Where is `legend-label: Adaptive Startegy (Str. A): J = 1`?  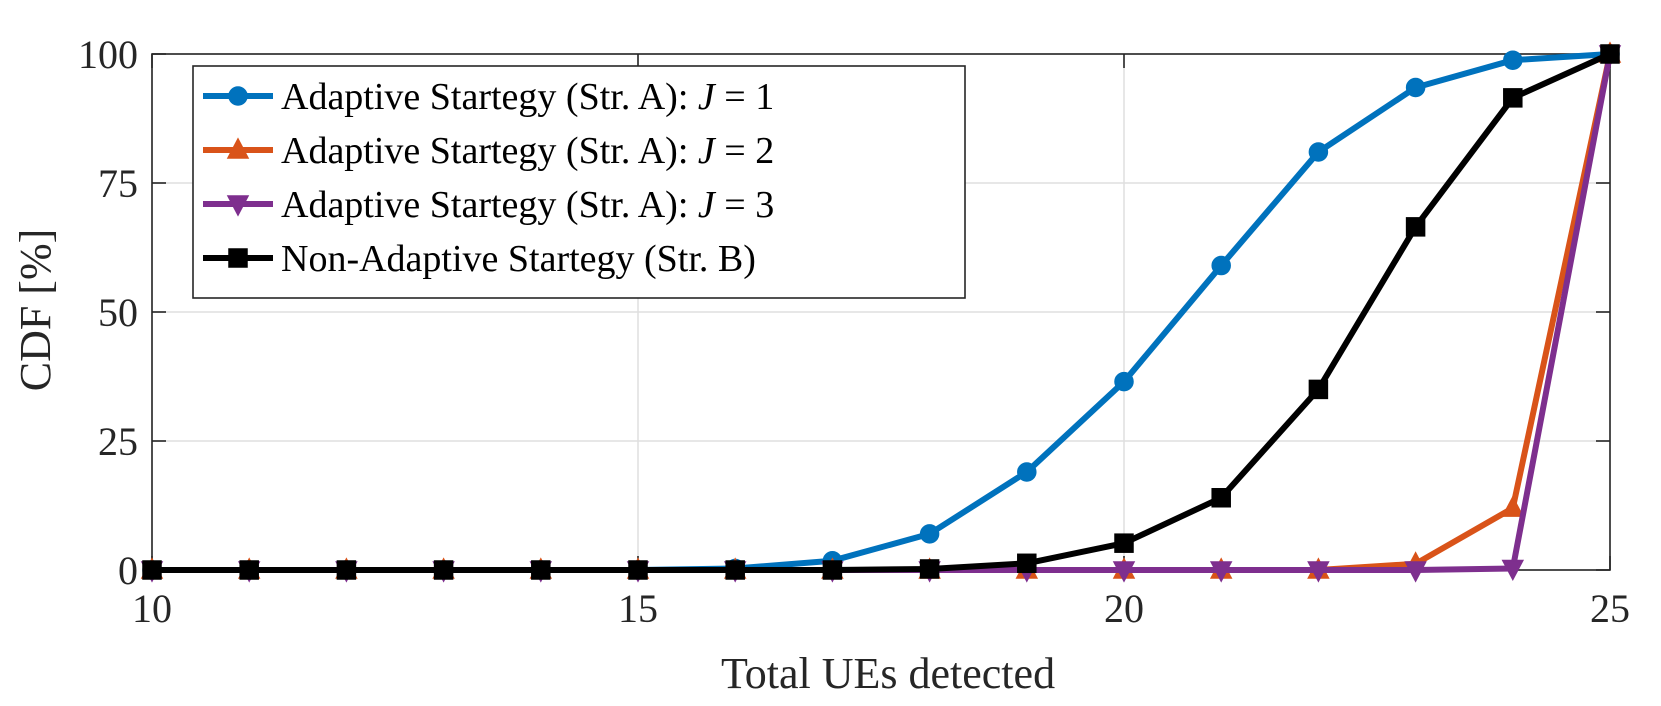 legend-label: Adaptive Startegy (Str. A): J = 1 is located at coordinates (527, 97).